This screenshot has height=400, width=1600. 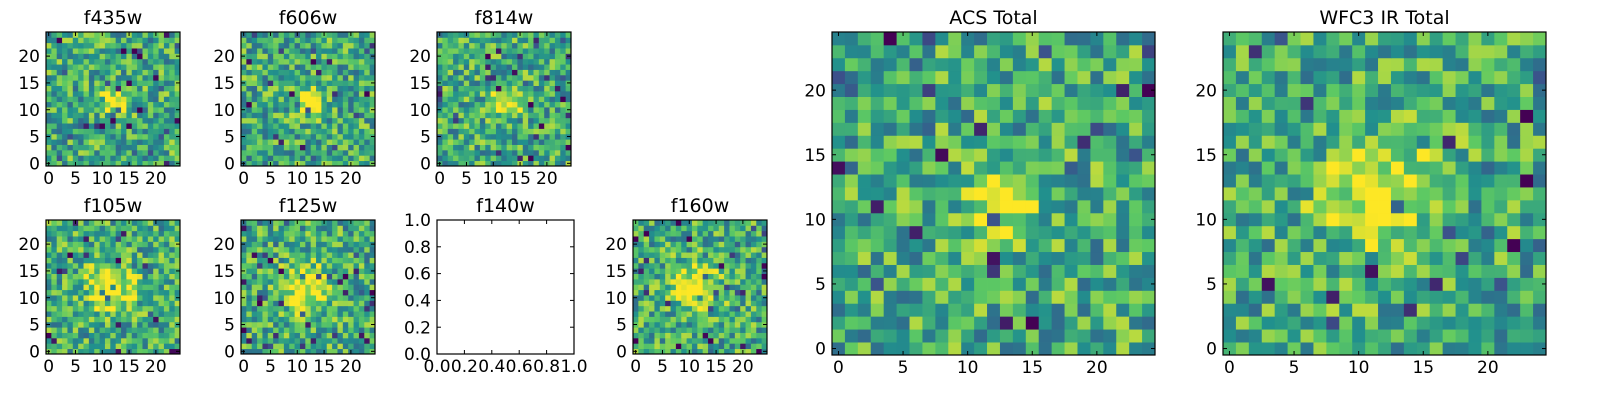 I want to click on x-tick-label: 15, so click(x=1032, y=368).